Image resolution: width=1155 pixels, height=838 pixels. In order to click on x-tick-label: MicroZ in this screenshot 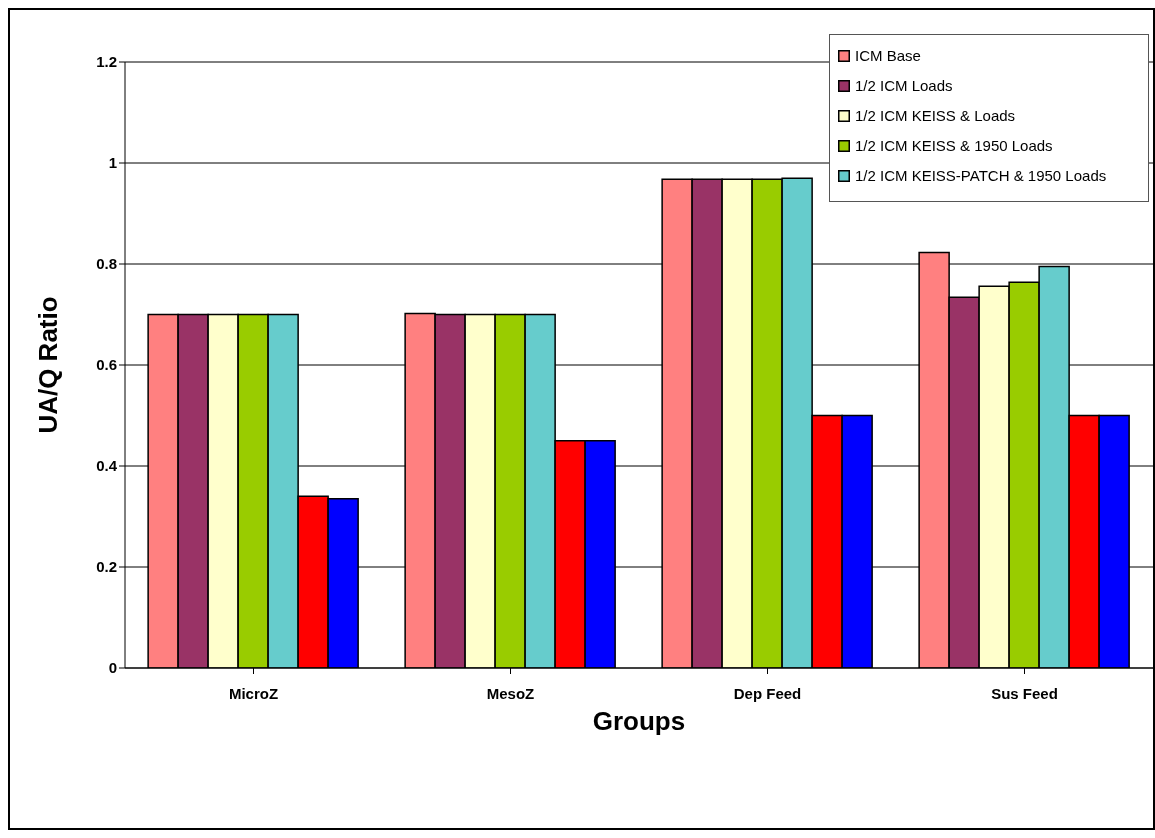, I will do `click(253, 693)`.